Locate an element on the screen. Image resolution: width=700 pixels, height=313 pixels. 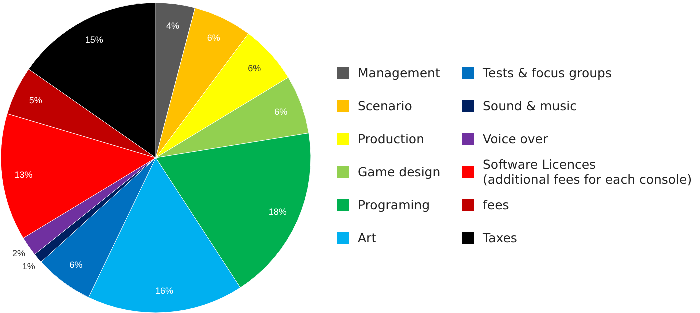
data-label: 15% is located at coordinates (94, 39).